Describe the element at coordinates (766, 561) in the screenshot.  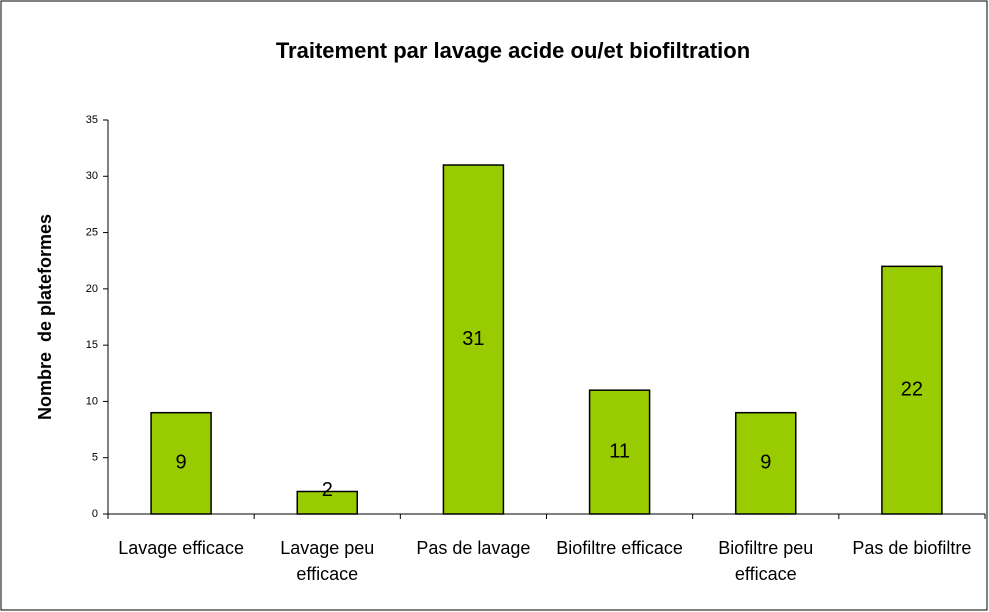
I see `x-tick-label: Biofiltre peu efficace` at that location.